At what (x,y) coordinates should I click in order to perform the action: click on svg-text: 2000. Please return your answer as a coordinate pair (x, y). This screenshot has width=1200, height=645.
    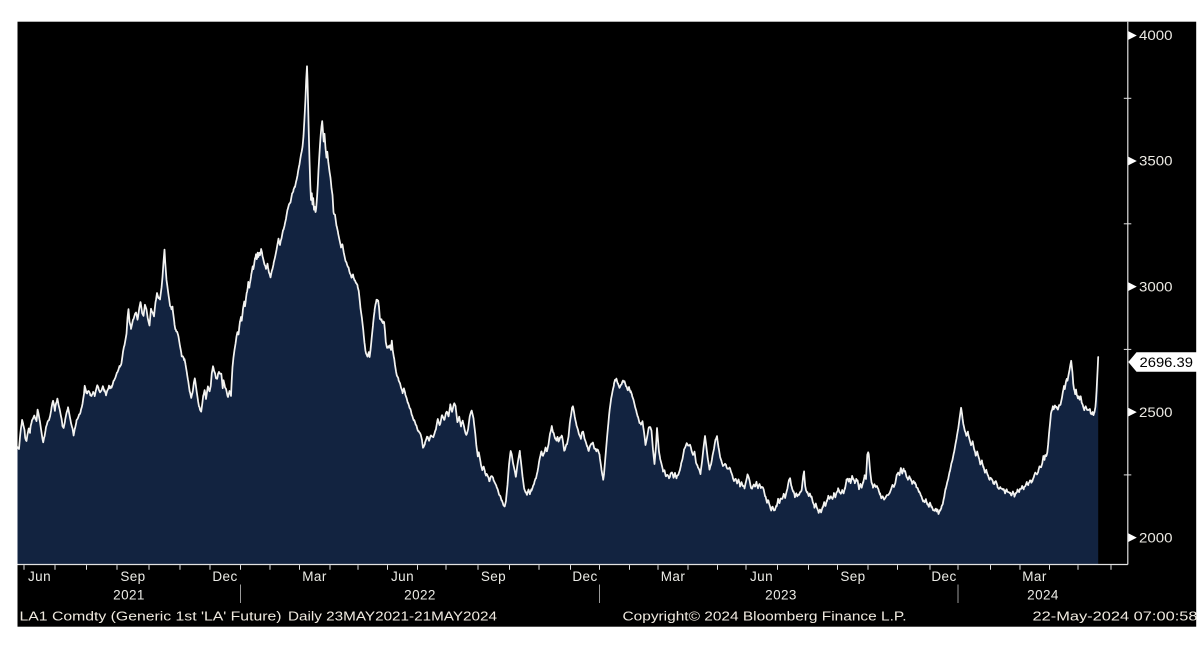
    Looking at the image, I should click on (1156, 537).